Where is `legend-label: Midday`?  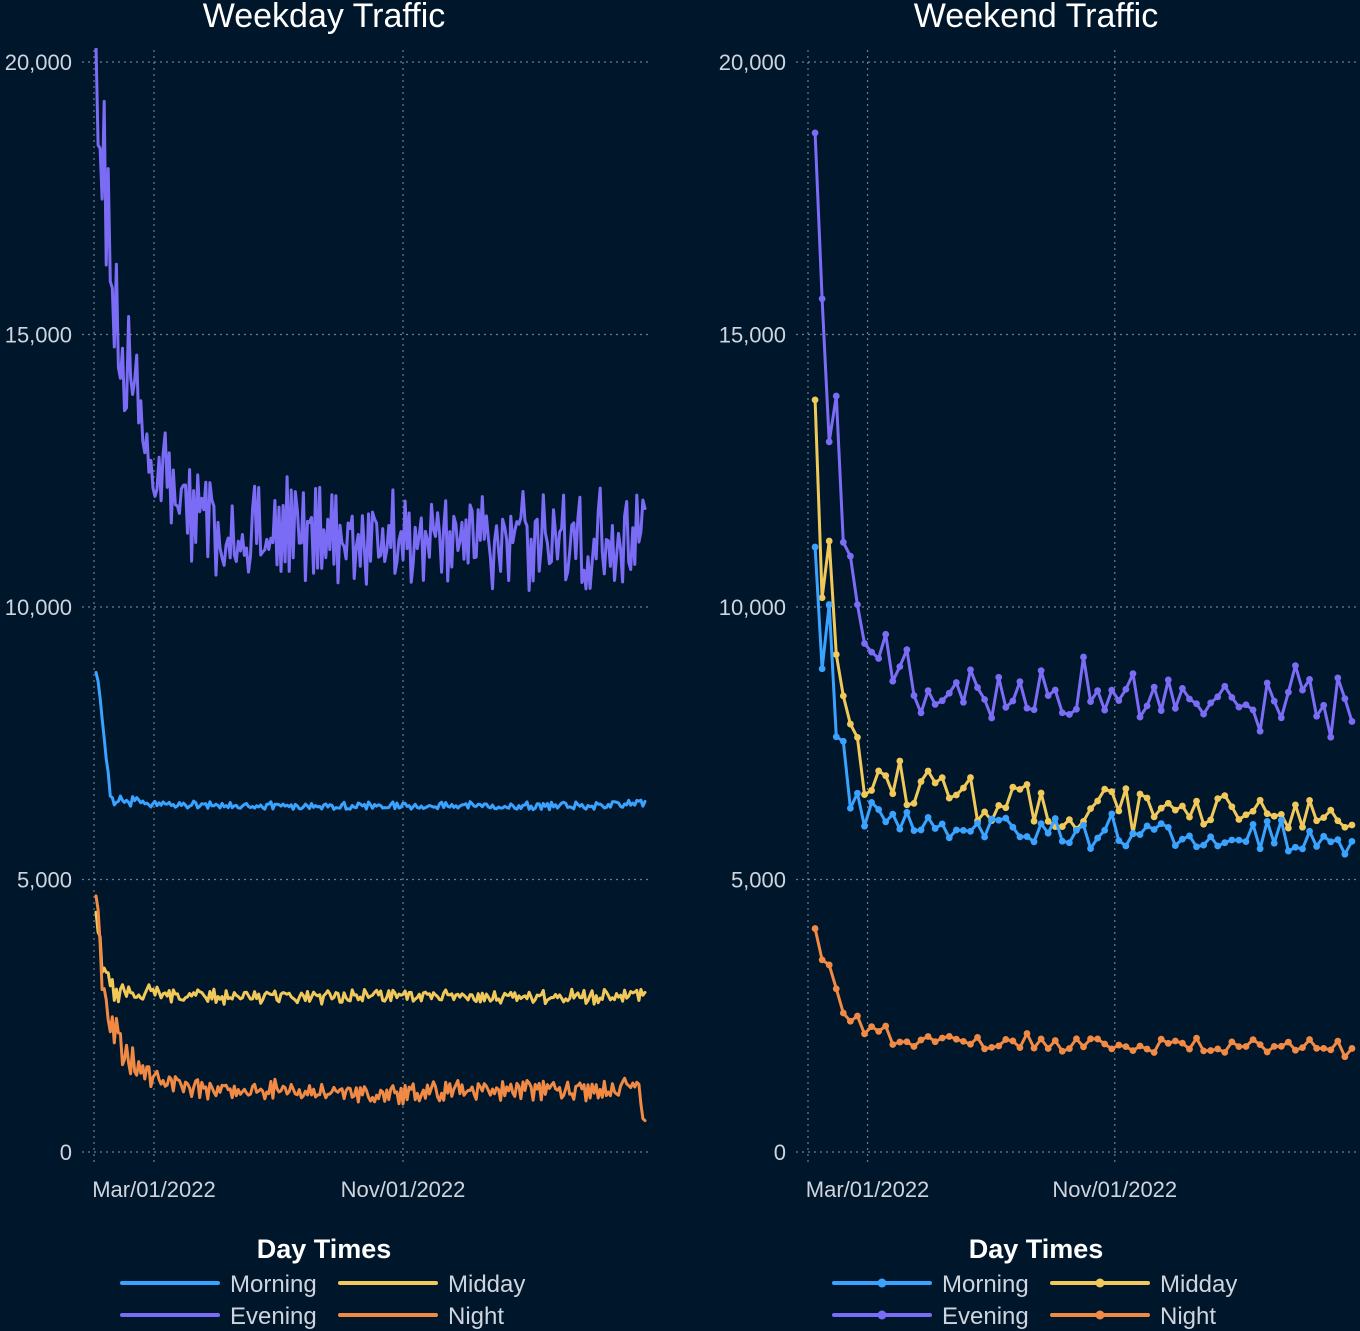
legend-label: Midday is located at coordinates (1198, 1284).